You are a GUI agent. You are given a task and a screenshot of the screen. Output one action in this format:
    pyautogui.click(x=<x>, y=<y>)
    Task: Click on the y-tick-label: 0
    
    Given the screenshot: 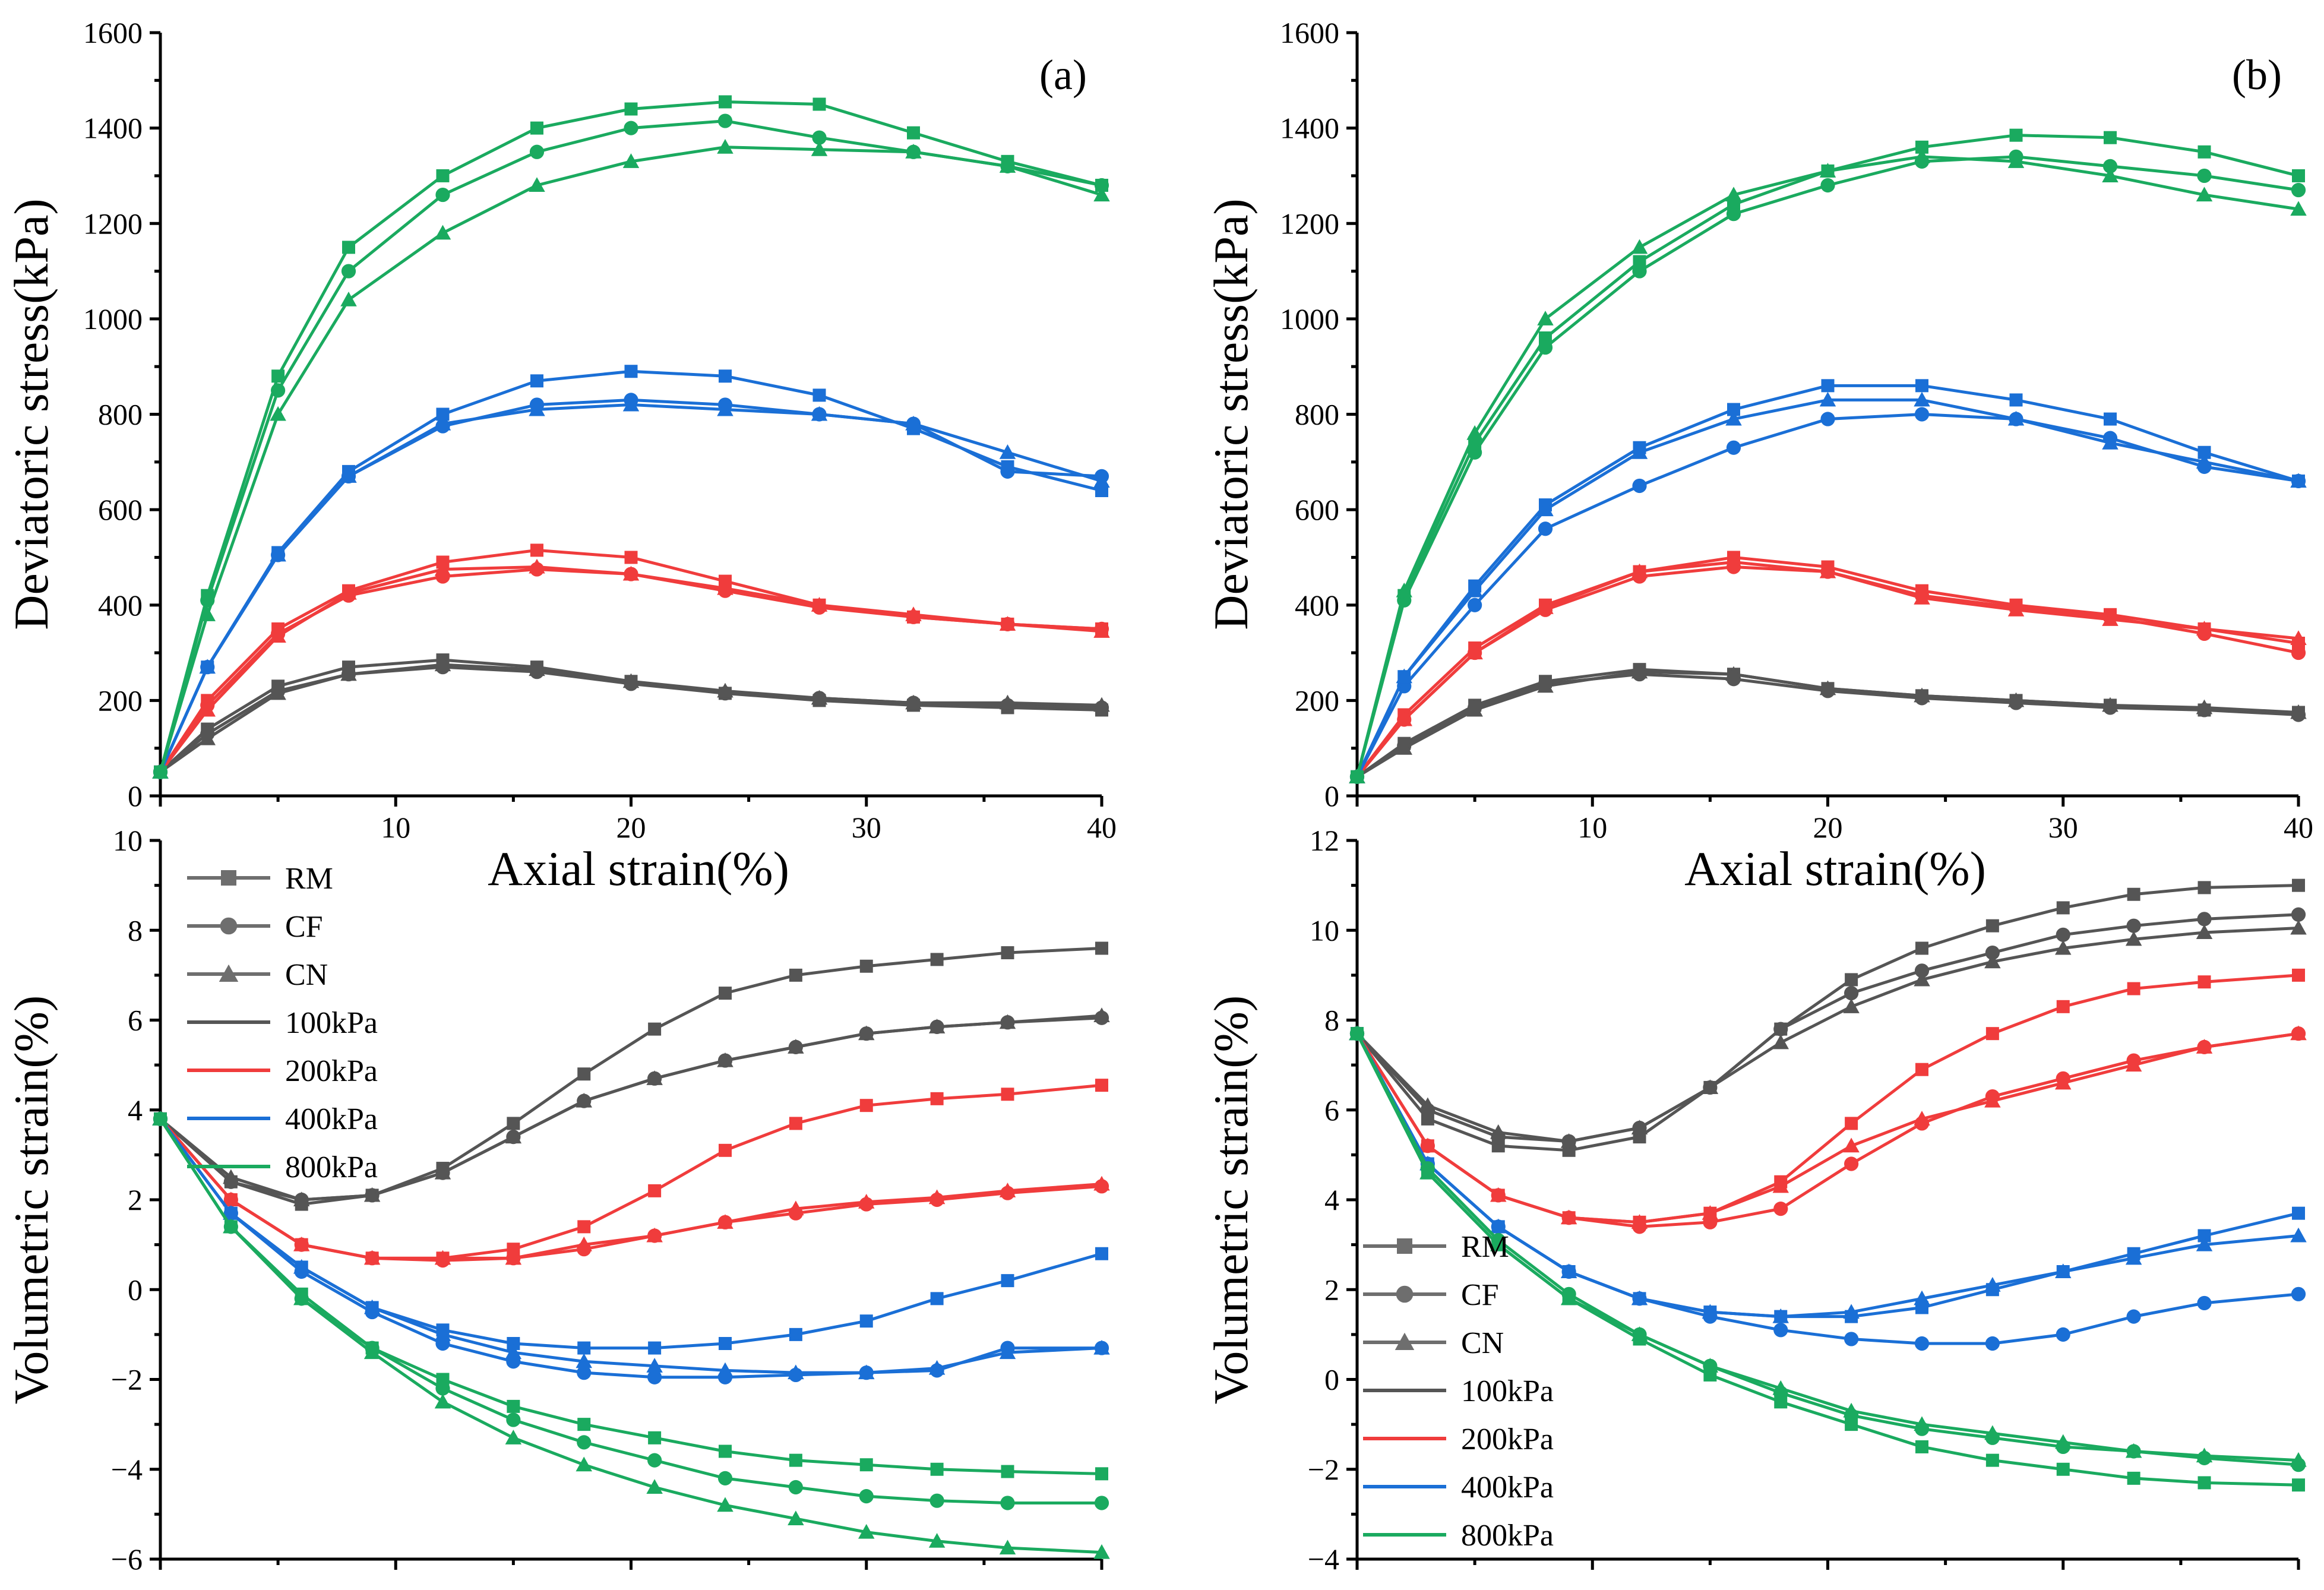 What is the action you would take?
    pyautogui.click(x=135, y=1289)
    